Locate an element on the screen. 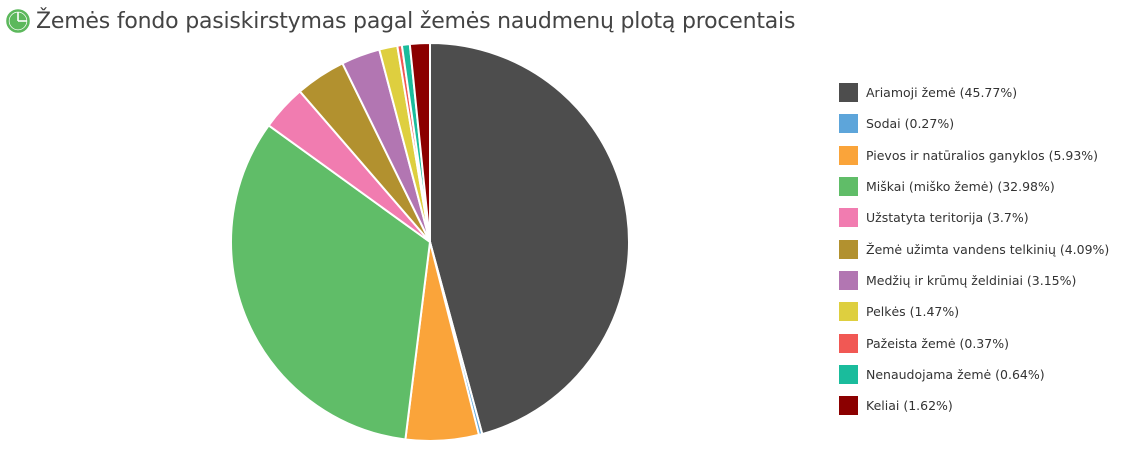 The height and width of the screenshot is (451, 1133). legend-item: Keliai (1.62%) is located at coordinates (974, 405).